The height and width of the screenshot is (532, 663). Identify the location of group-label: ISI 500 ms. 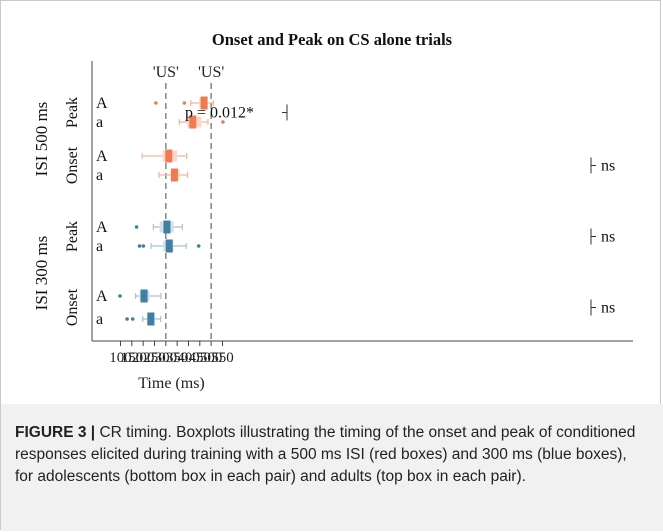
(41, 139).